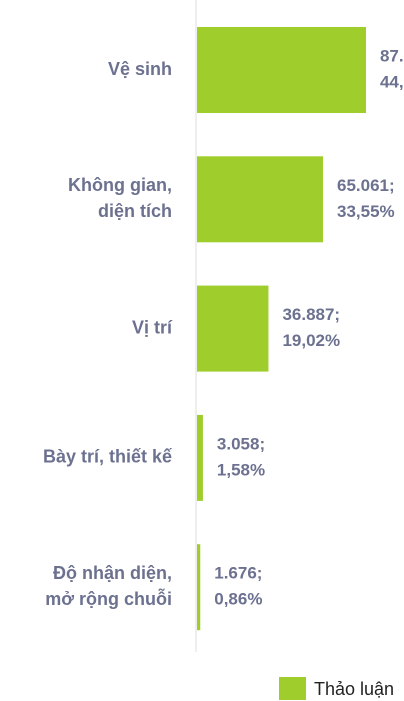 The width and height of the screenshot is (404, 701). What do you see at coordinates (311, 314) in the screenshot?
I see `value-label: 36.887;` at bounding box center [311, 314].